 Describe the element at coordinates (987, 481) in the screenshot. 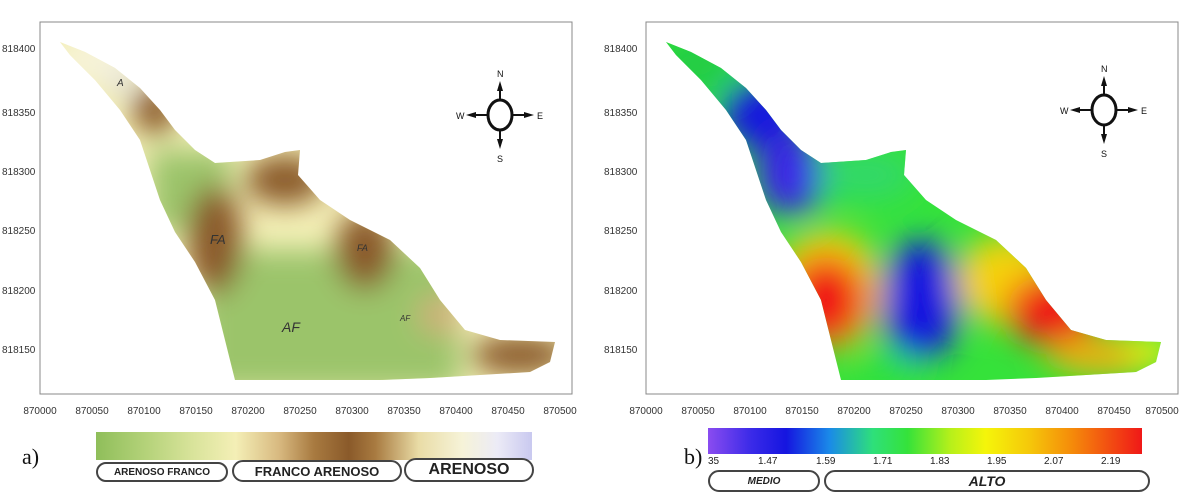

I see `legend-class-alto: ALTO` at that location.